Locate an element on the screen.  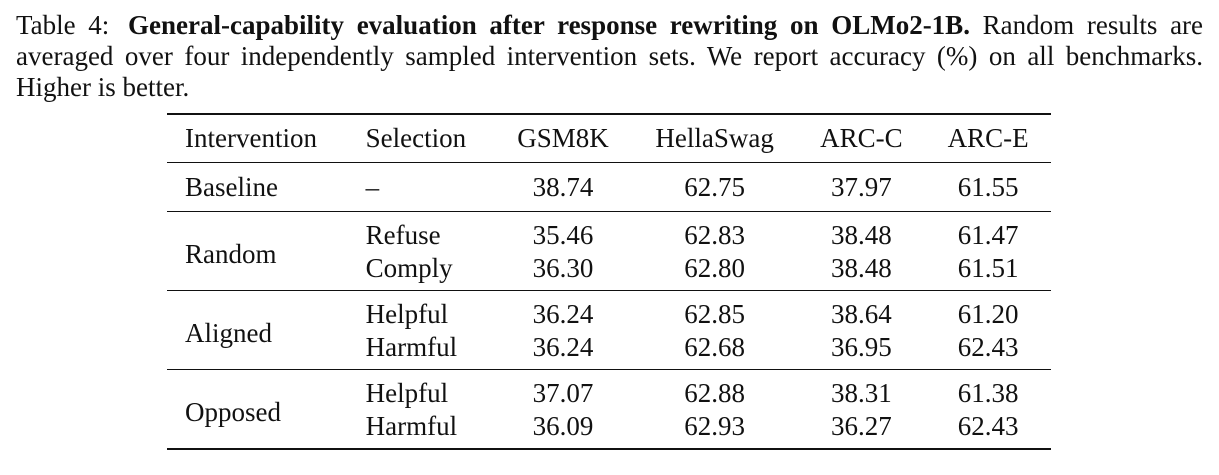
cell-intervention: Baseline is located at coordinates (231, 186).